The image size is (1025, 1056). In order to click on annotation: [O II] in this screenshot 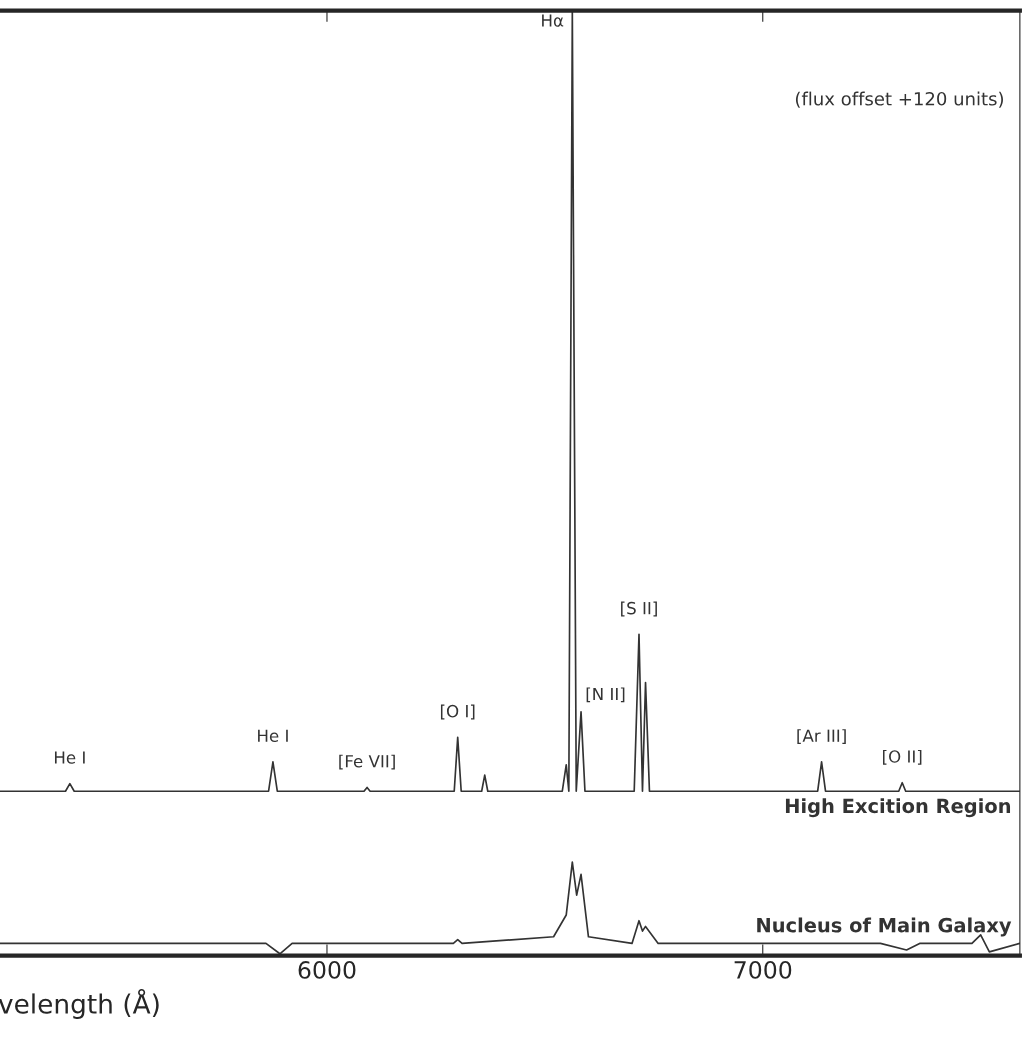, I will do `click(902, 757)`.